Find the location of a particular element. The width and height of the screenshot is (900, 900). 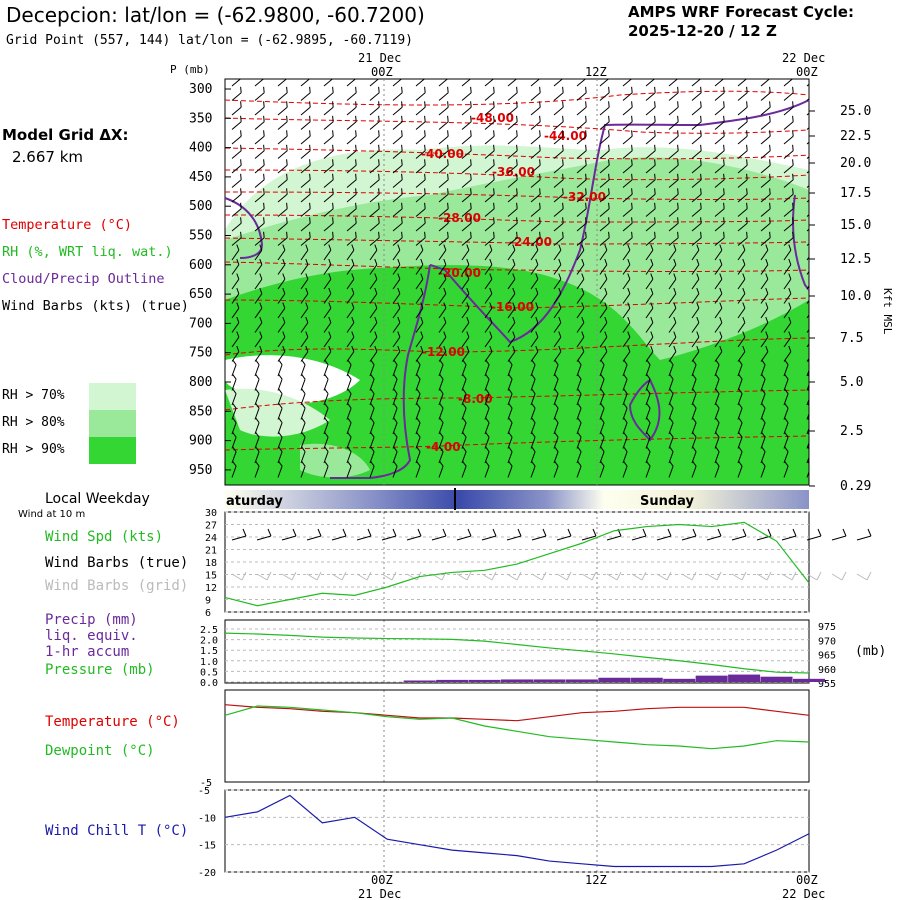

temp-label-minus36: -36.00 is located at coordinates (513, 172).